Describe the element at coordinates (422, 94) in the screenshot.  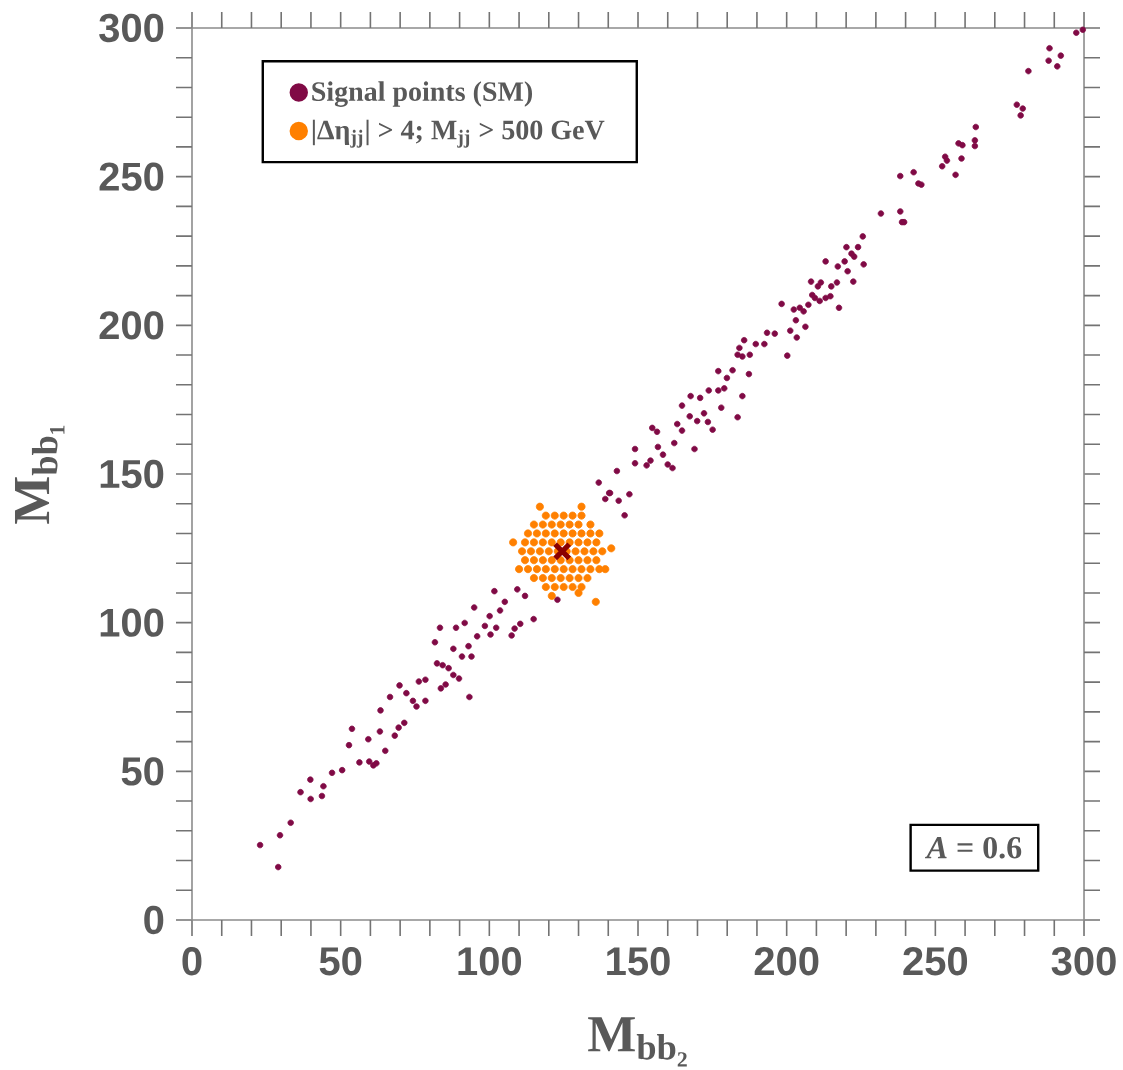
I see `legend-label: Signal points (SM)` at that location.